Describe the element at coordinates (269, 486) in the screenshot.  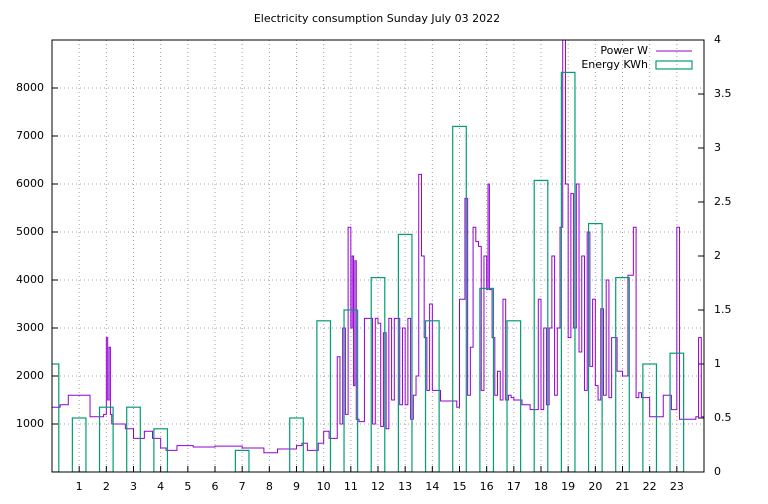
I see `x-tick-label: 8` at that location.